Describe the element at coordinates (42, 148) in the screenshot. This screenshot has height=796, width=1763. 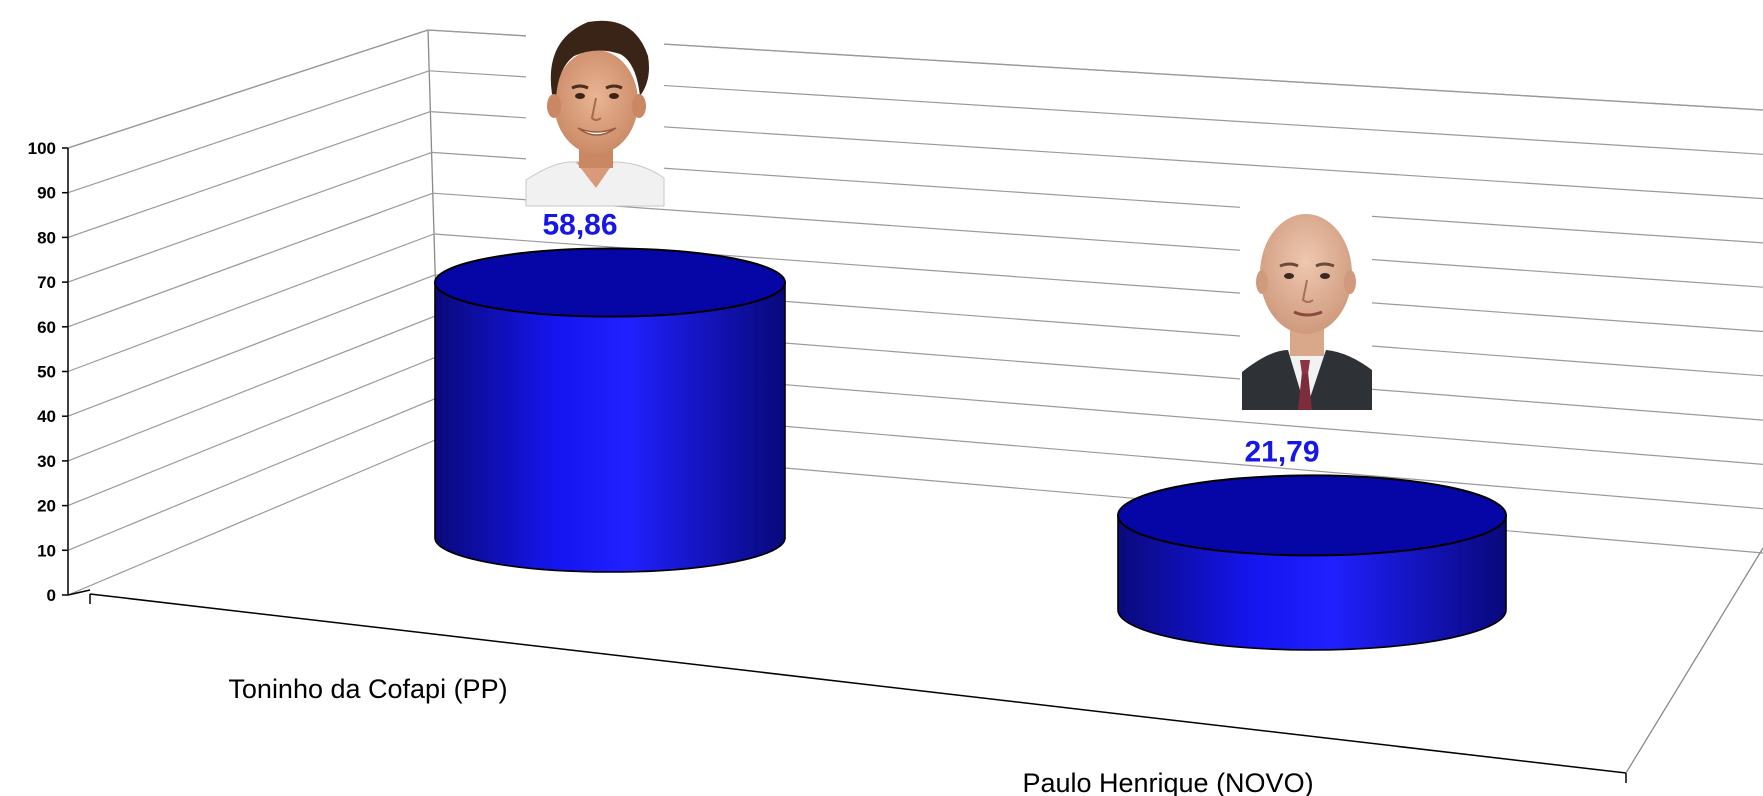
I see `y-tick-label: 100` at that location.